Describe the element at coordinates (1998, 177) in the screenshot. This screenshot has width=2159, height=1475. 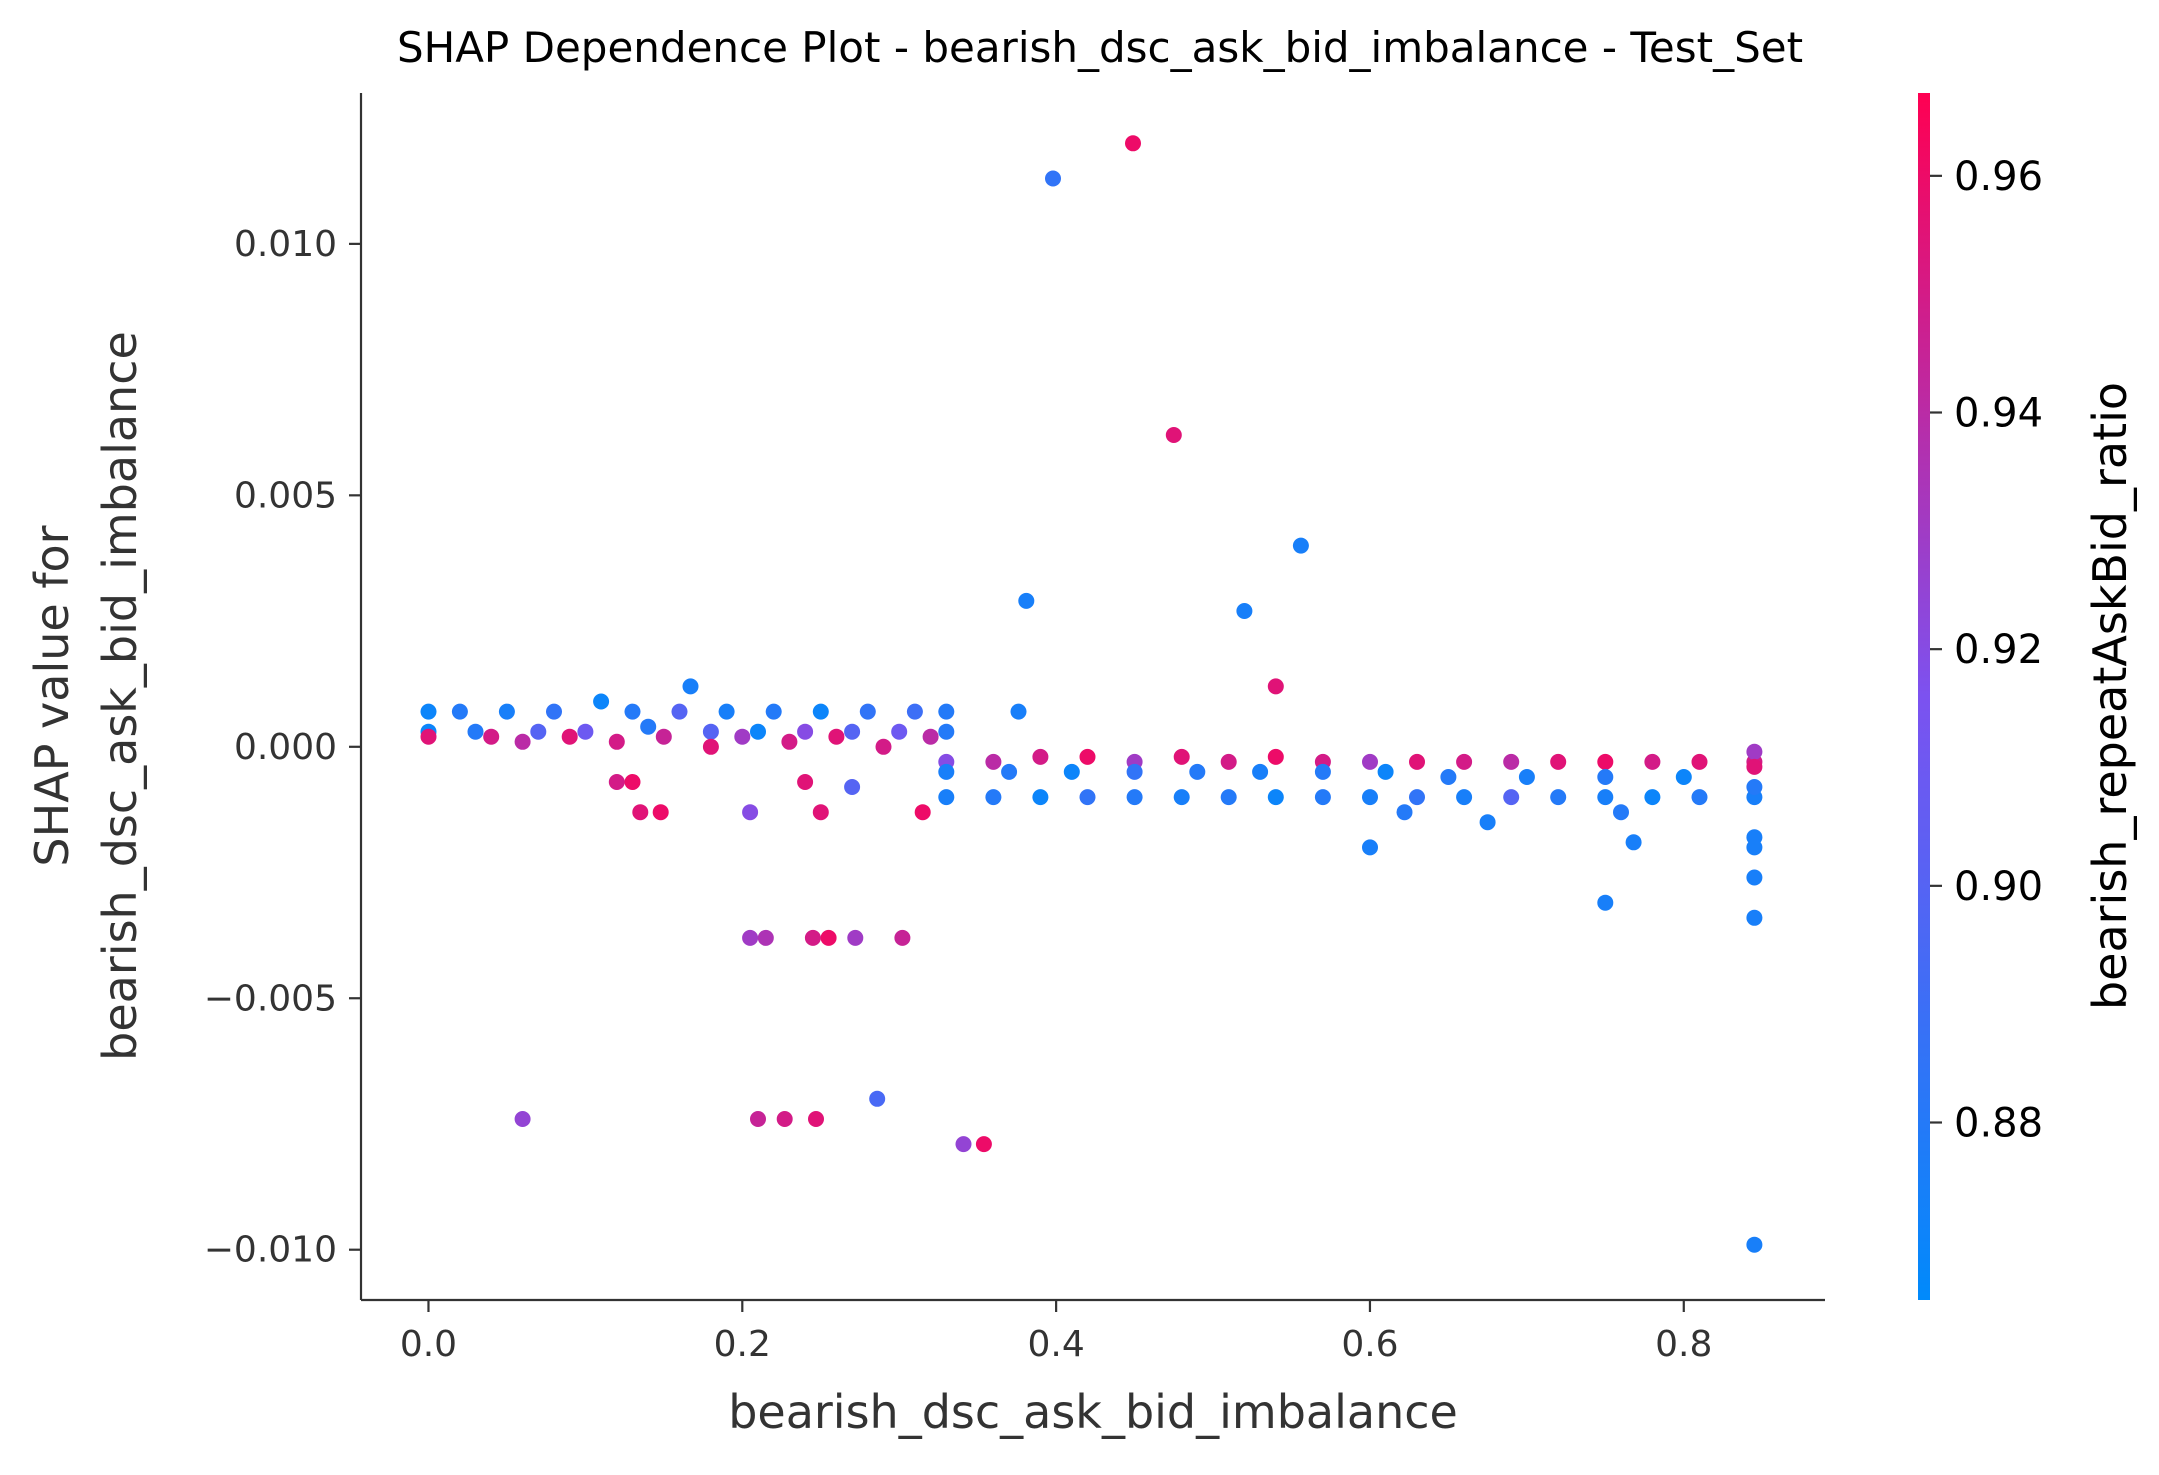
I see `colorbar-tick-label: 0.96` at that location.